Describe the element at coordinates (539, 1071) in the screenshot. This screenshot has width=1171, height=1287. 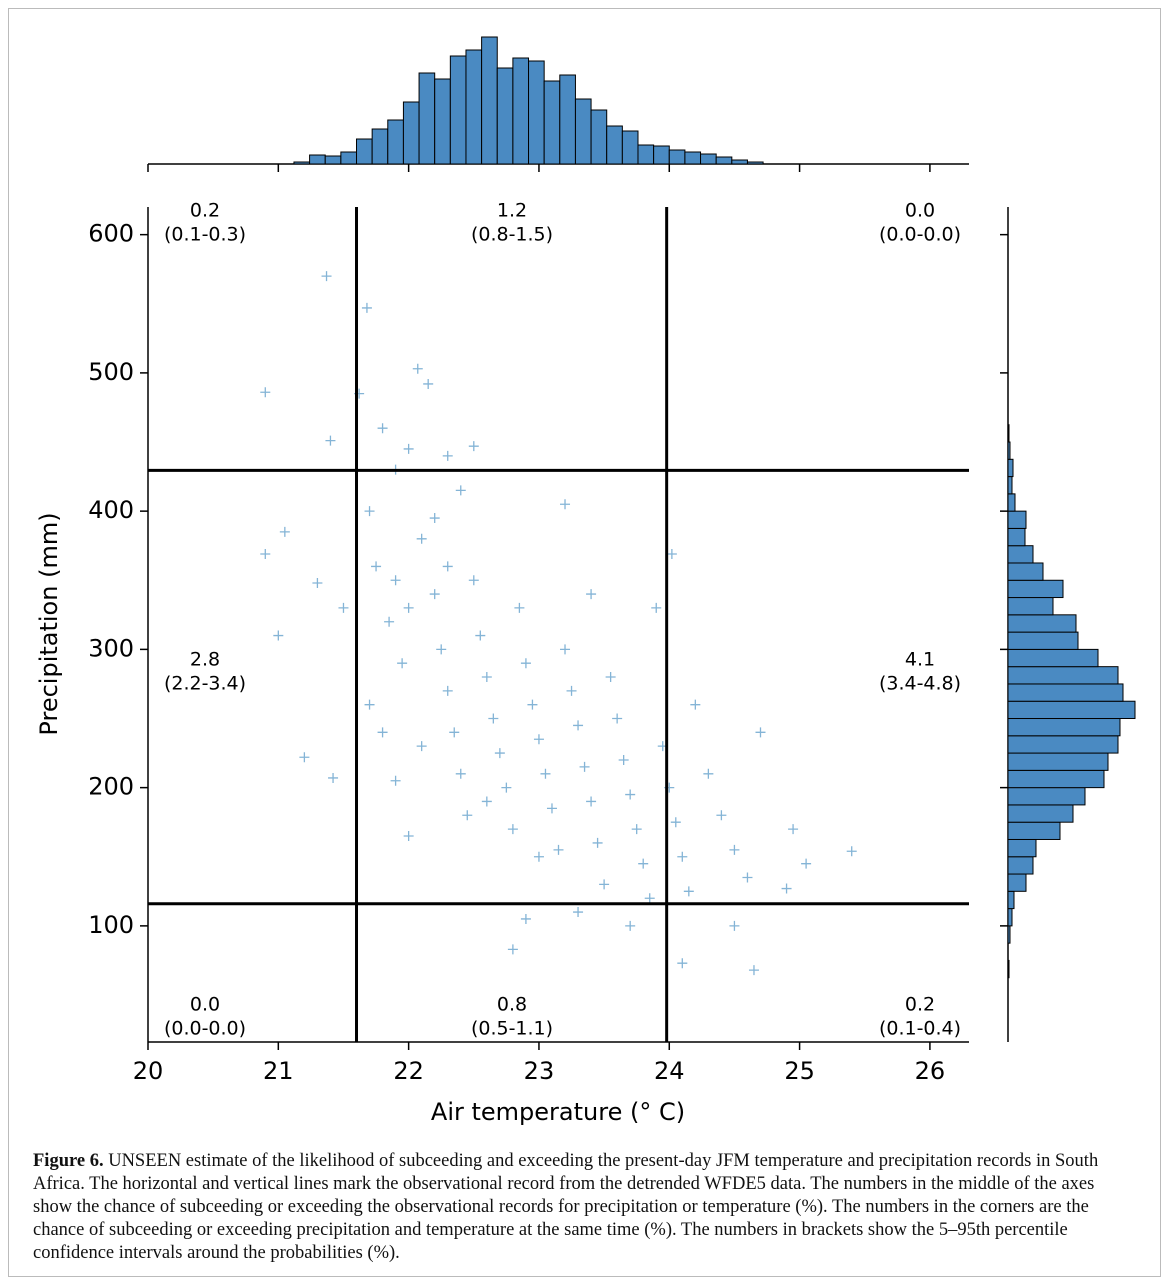
I see `x-tick-label: 23` at that location.